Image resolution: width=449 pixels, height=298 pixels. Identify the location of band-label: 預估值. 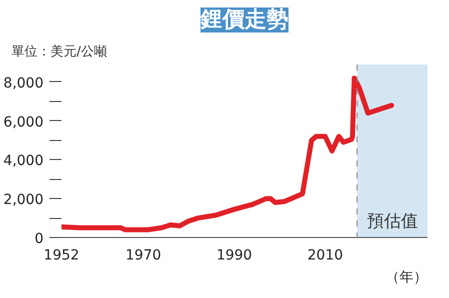
(392, 222).